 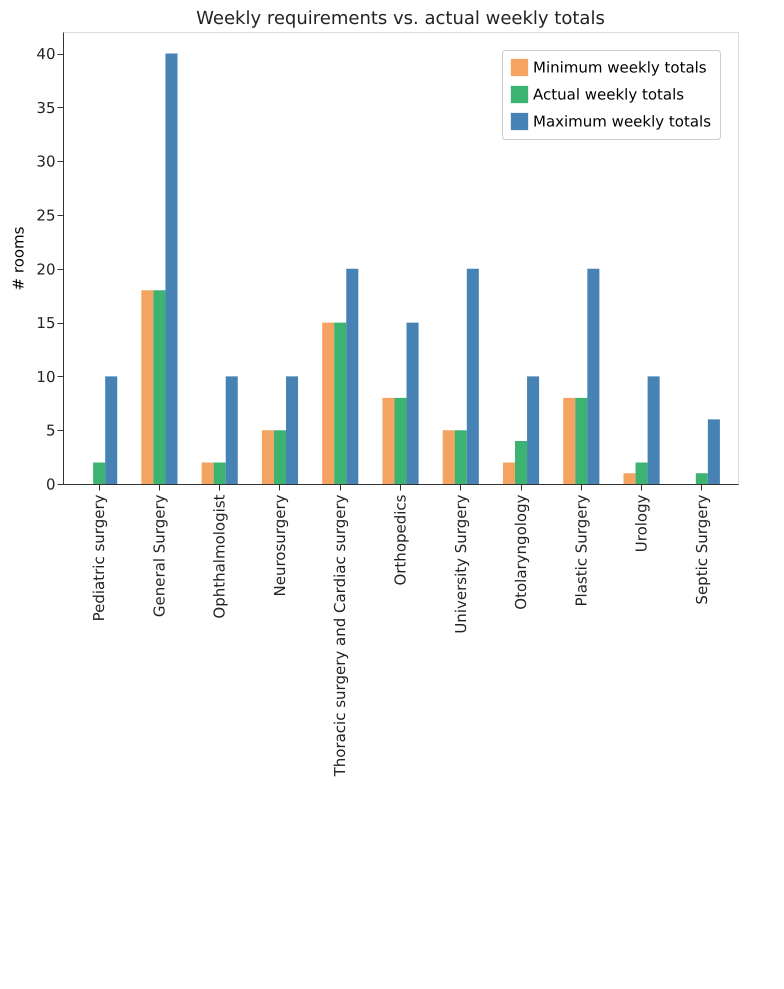 What do you see at coordinates (159, 556) in the screenshot?
I see `x-tick-label: General Surgery` at bounding box center [159, 556].